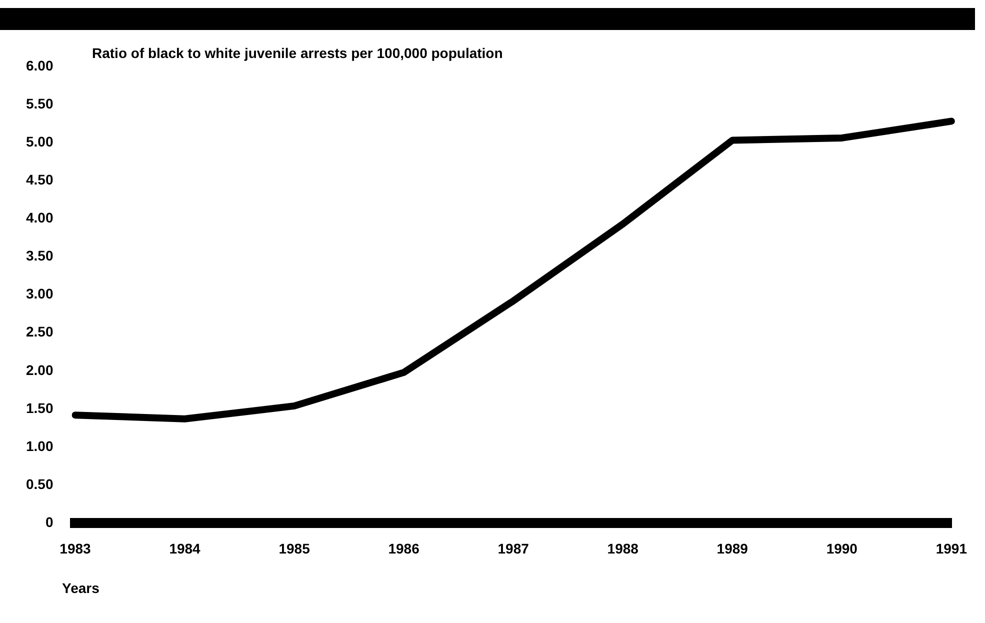 The width and height of the screenshot is (985, 623). What do you see at coordinates (40, 332) in the screenshot?
I see `y-tick-label: 2.50` at bounding box center [40, 332].